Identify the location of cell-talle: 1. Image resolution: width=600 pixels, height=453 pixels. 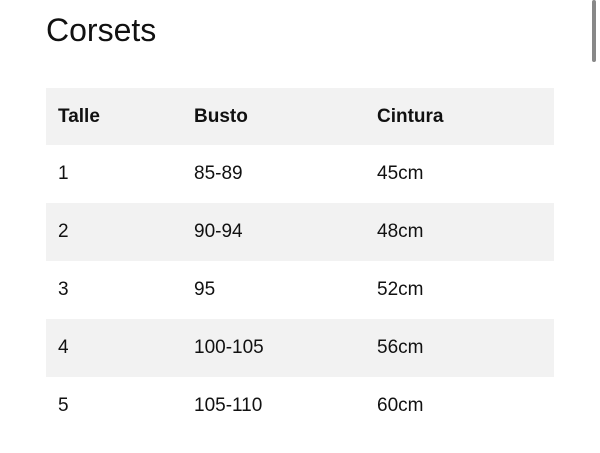
(63, 173).